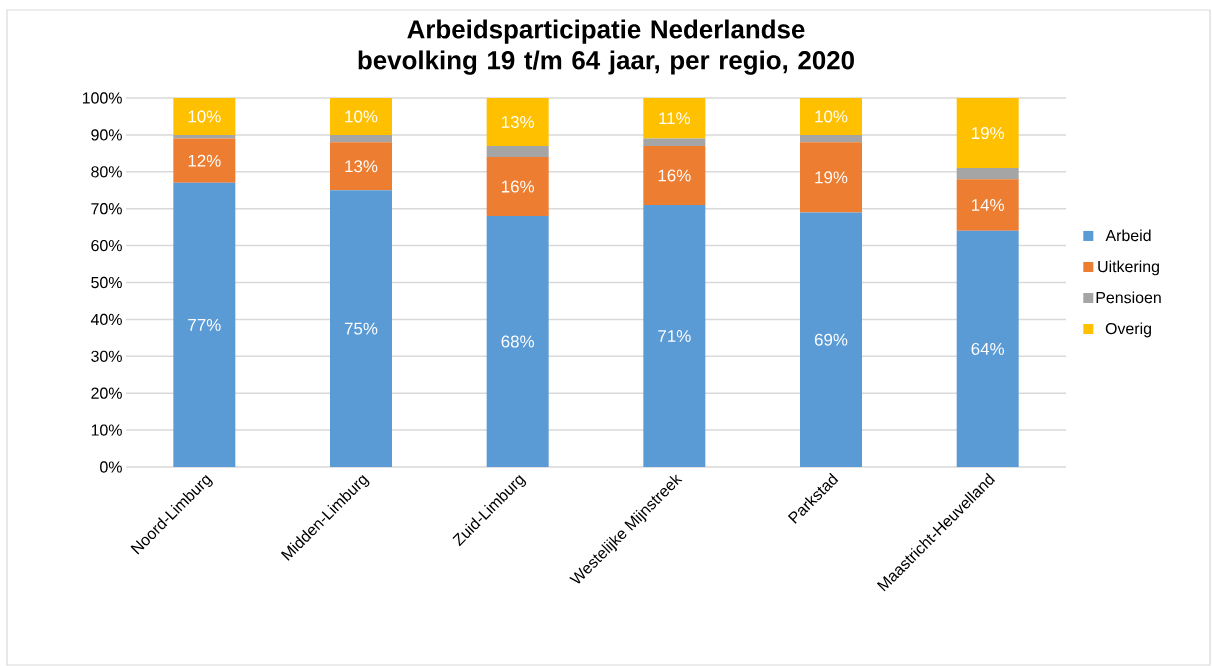 The width and height of the screenshot is (1212, 666). I want to click on data-label: 11%, so click(675, 118).